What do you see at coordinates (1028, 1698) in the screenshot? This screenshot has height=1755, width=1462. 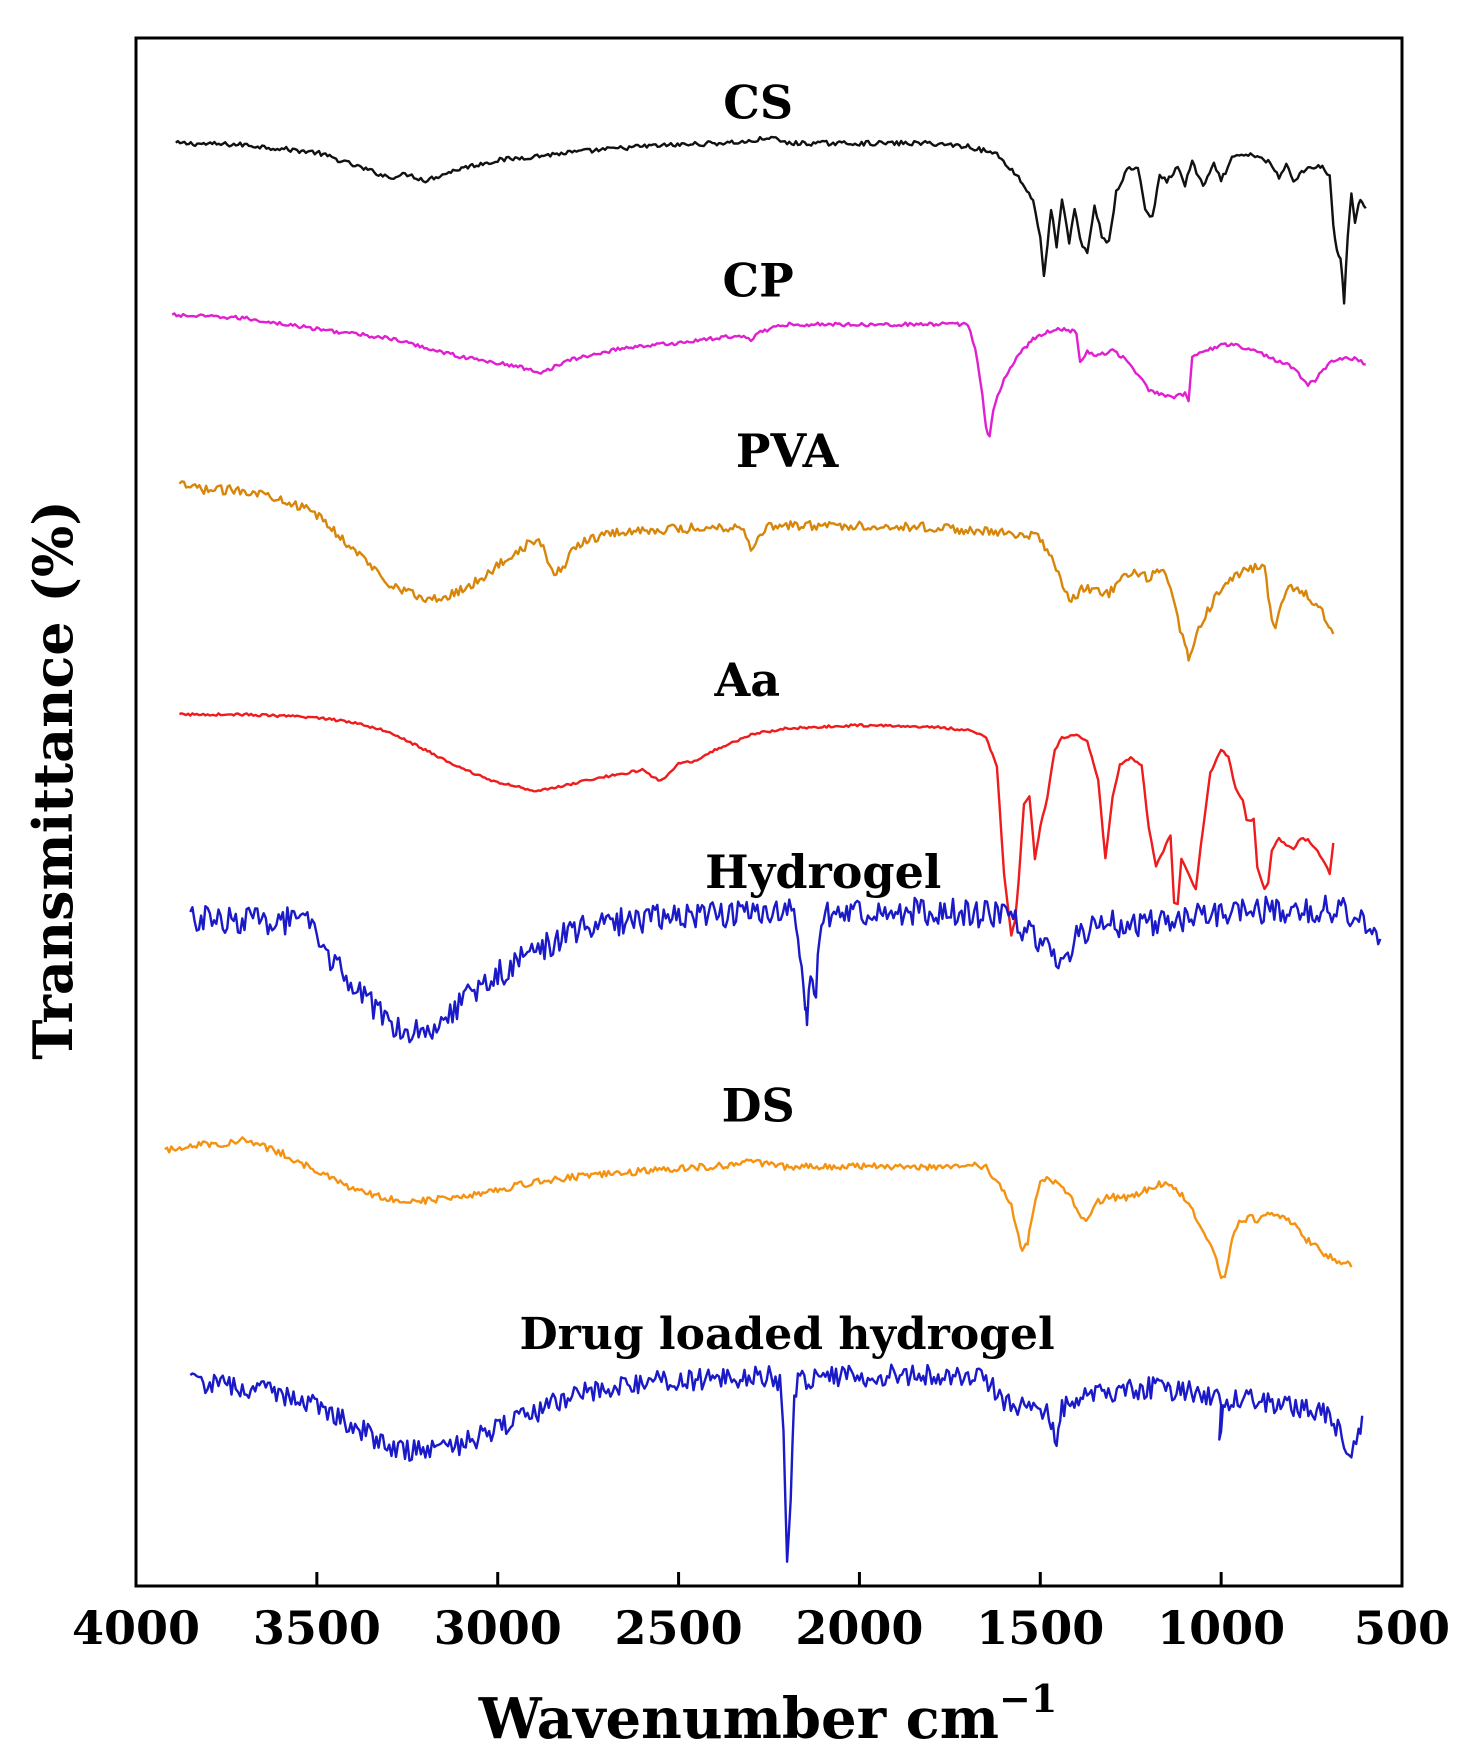 I see `x-axis-label-superscript: −1` at bounding box center [1028, 1698].